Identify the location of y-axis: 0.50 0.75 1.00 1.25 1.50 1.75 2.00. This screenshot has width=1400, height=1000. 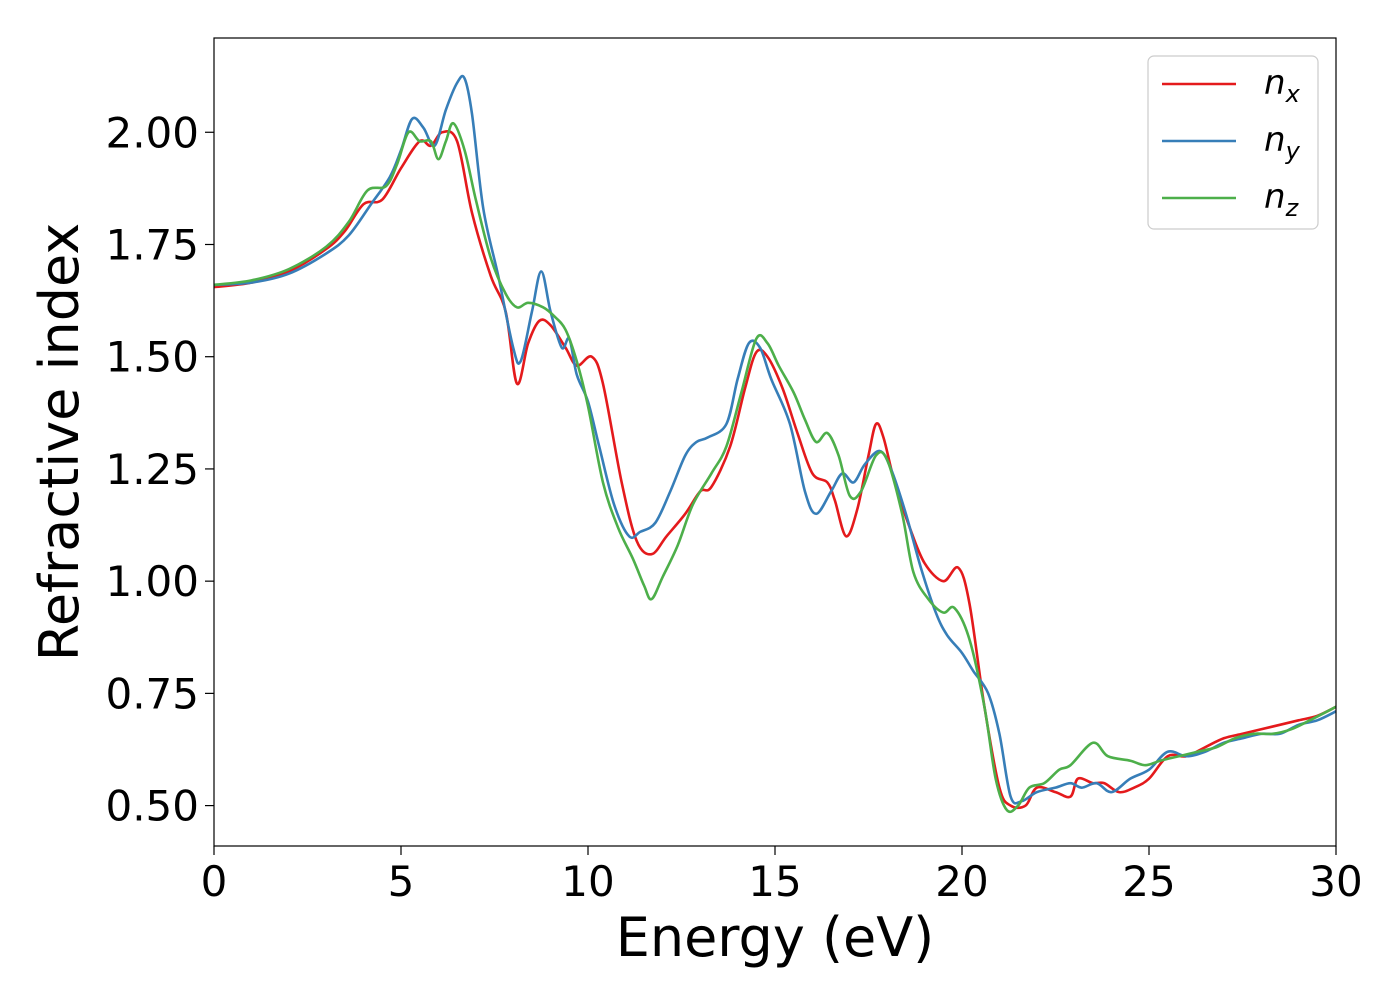
(159, 469).